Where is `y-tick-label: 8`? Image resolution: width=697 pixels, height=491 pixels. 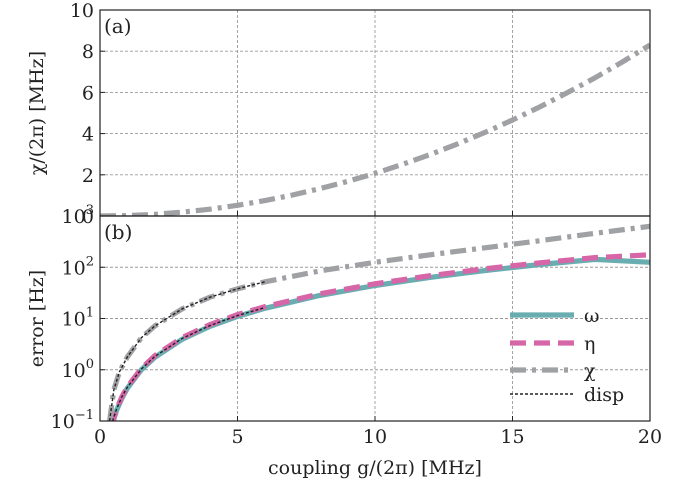 y-tick-label: 8 is located at coordinates (88, 52).